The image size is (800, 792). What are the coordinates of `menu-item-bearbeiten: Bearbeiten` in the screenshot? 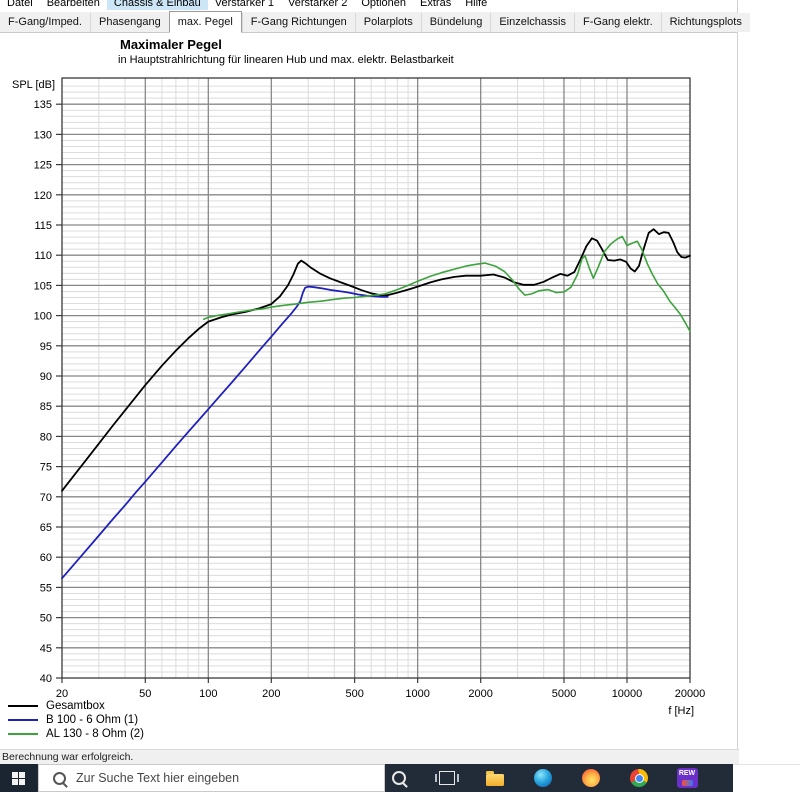 It's located at (73, 4).